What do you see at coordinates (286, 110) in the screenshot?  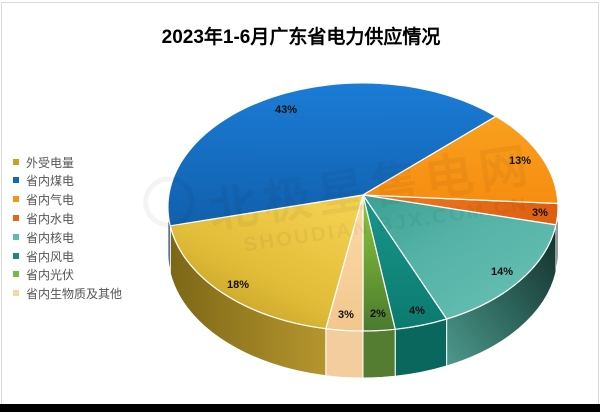 I see `svg-text: 43%` at bounding box center [286, 110].